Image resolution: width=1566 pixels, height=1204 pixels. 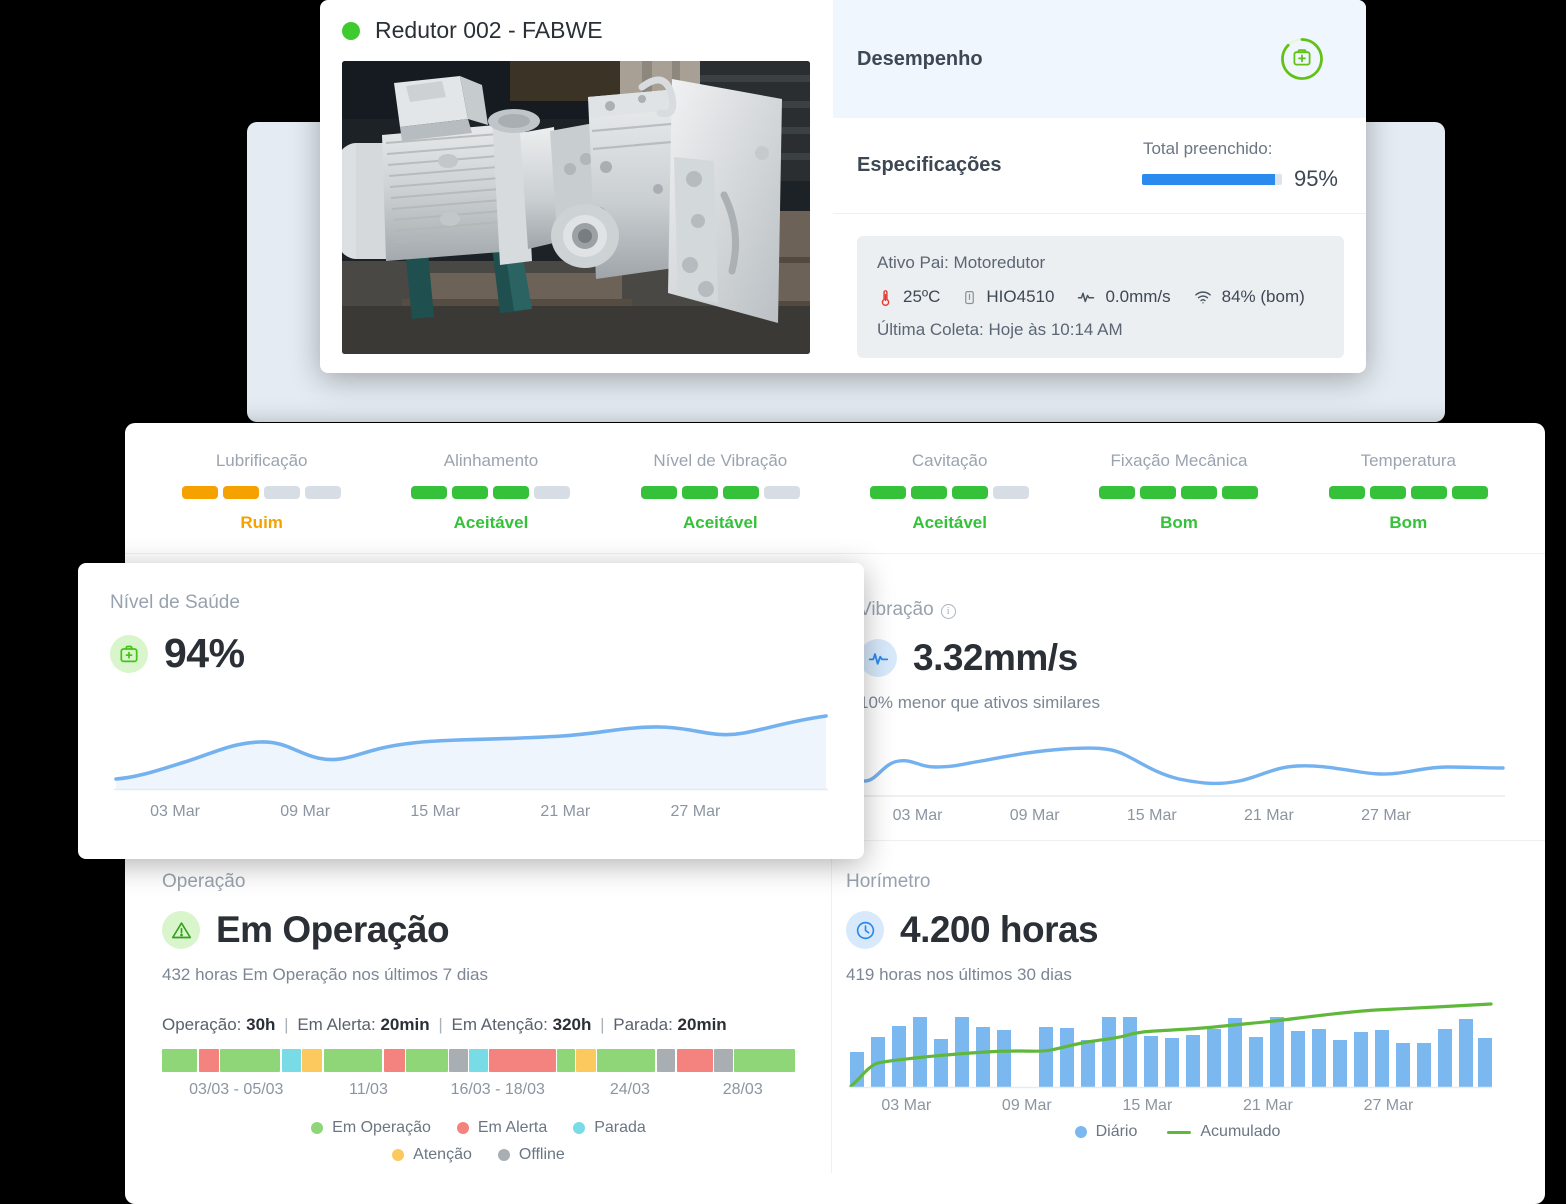 What do you see at coordinates (1202, 297) in the screenshot?
I see `wifi-signal-icon` at bounding box center [1202, 297].